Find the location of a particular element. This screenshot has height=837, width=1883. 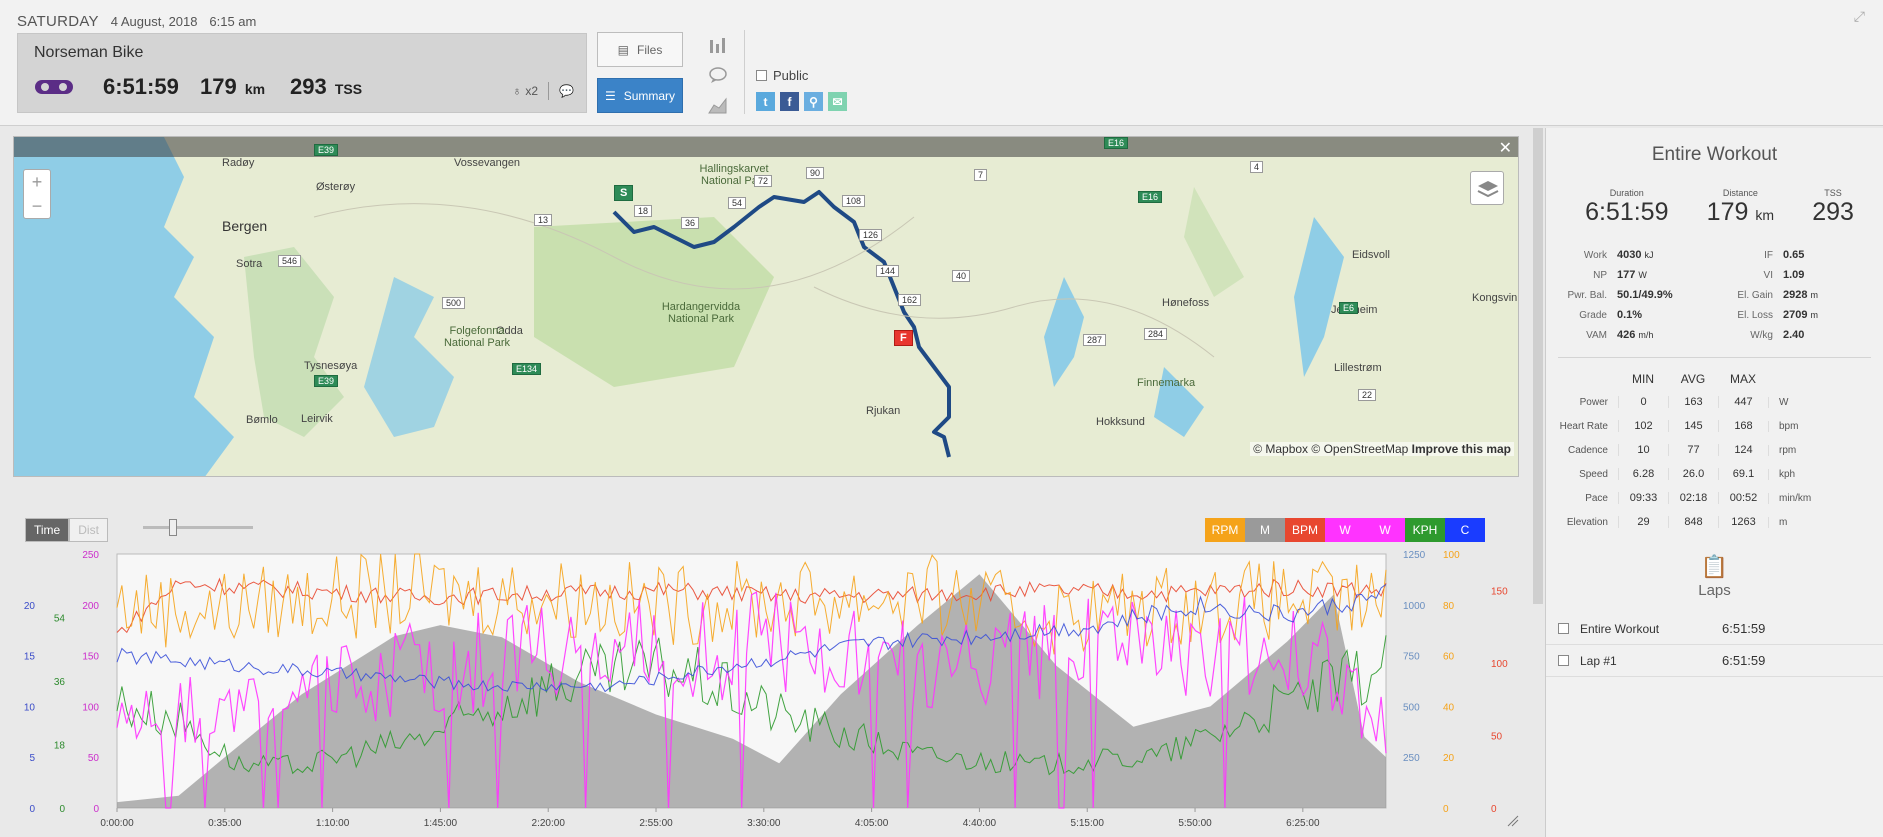

public-toggle: Public is located at coordinates (782, 75).